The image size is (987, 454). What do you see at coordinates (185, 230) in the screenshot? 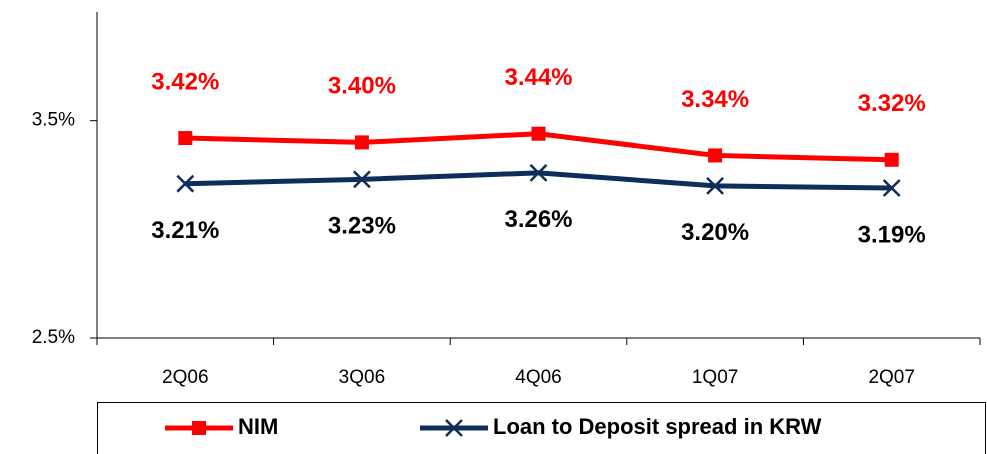
I see `value-label: 3.21%` at bounding box center [185, 230].